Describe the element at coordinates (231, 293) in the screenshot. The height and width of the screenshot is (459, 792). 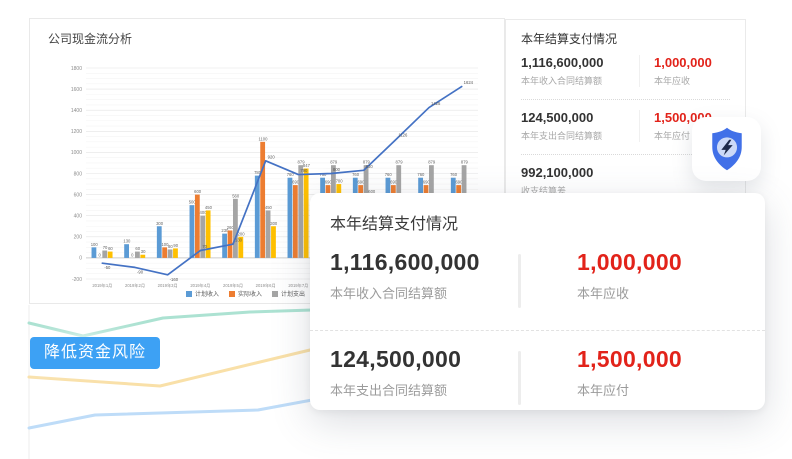
I see `legend-swatch` at that location.